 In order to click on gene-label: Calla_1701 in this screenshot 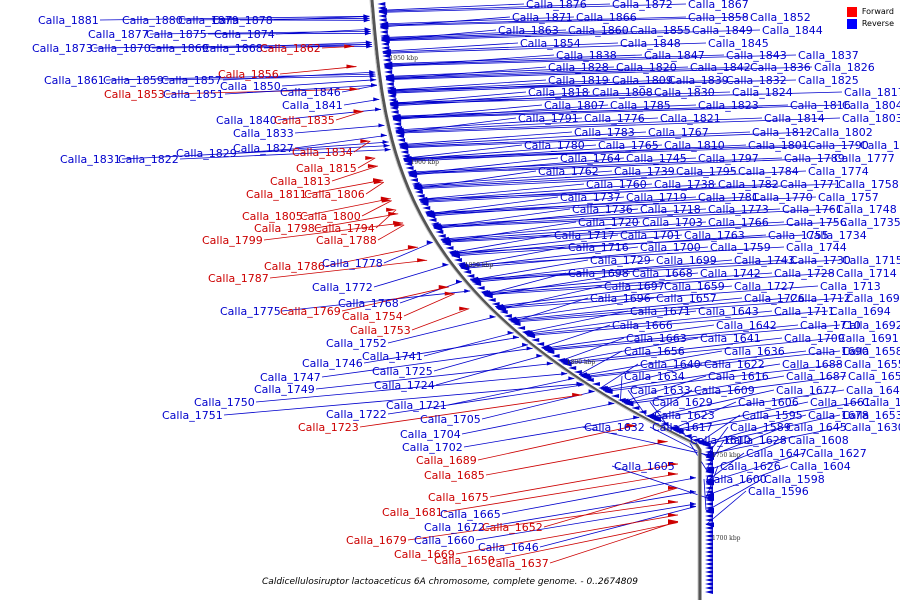, I will do `click(650, 235)`.